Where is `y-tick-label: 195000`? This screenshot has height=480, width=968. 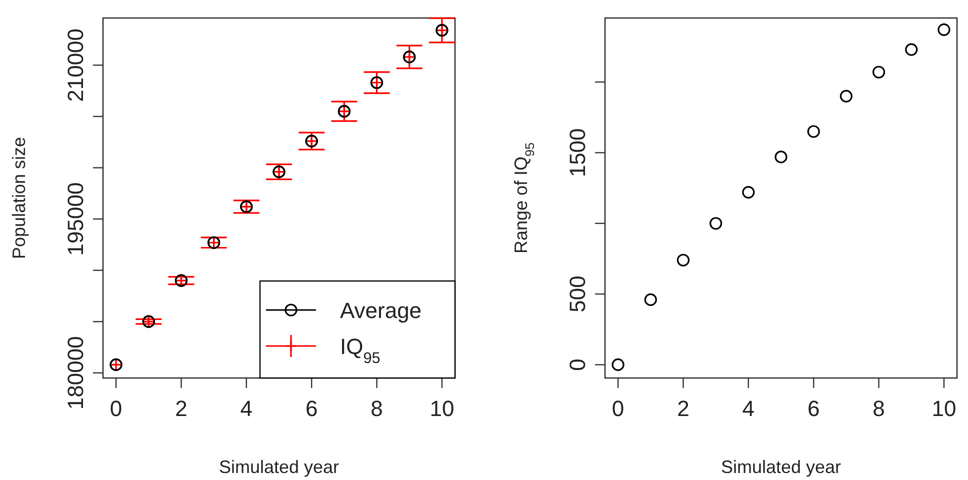 y-tick-label: 195000 is located at coordinates (75, 219).